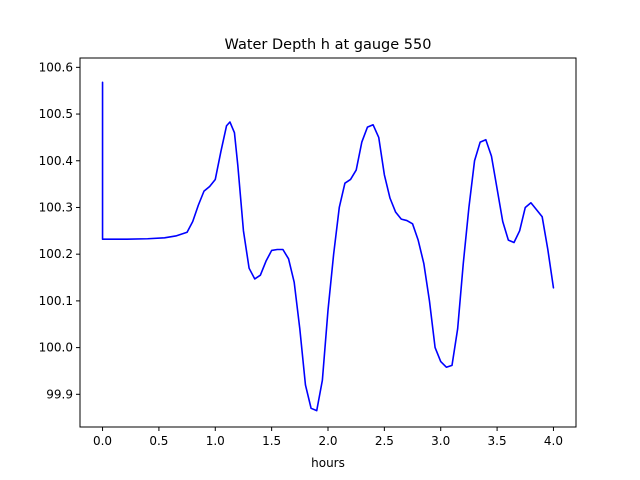  Describe the element at coordinates (59, 230) in the screenshot. I see `y-axis-ticks: 99.9 100.0 100.1 100.2 100.3 100.4 100.5 100.6` at that location.